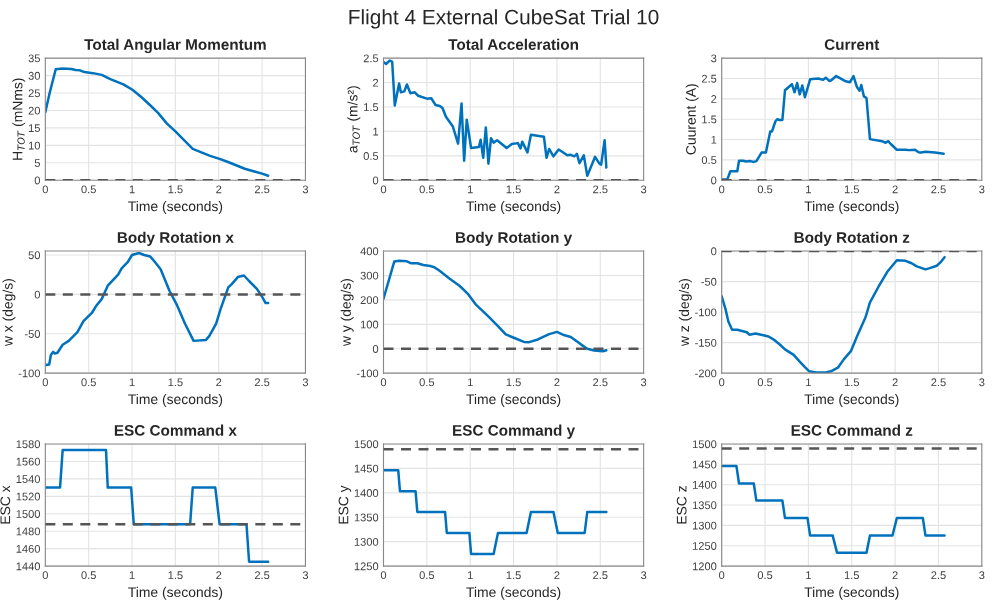  What do you see at coordinates (369, 275) in the screenshot?
I see `y-tick-label: 300` at bounding box center [369, 275].